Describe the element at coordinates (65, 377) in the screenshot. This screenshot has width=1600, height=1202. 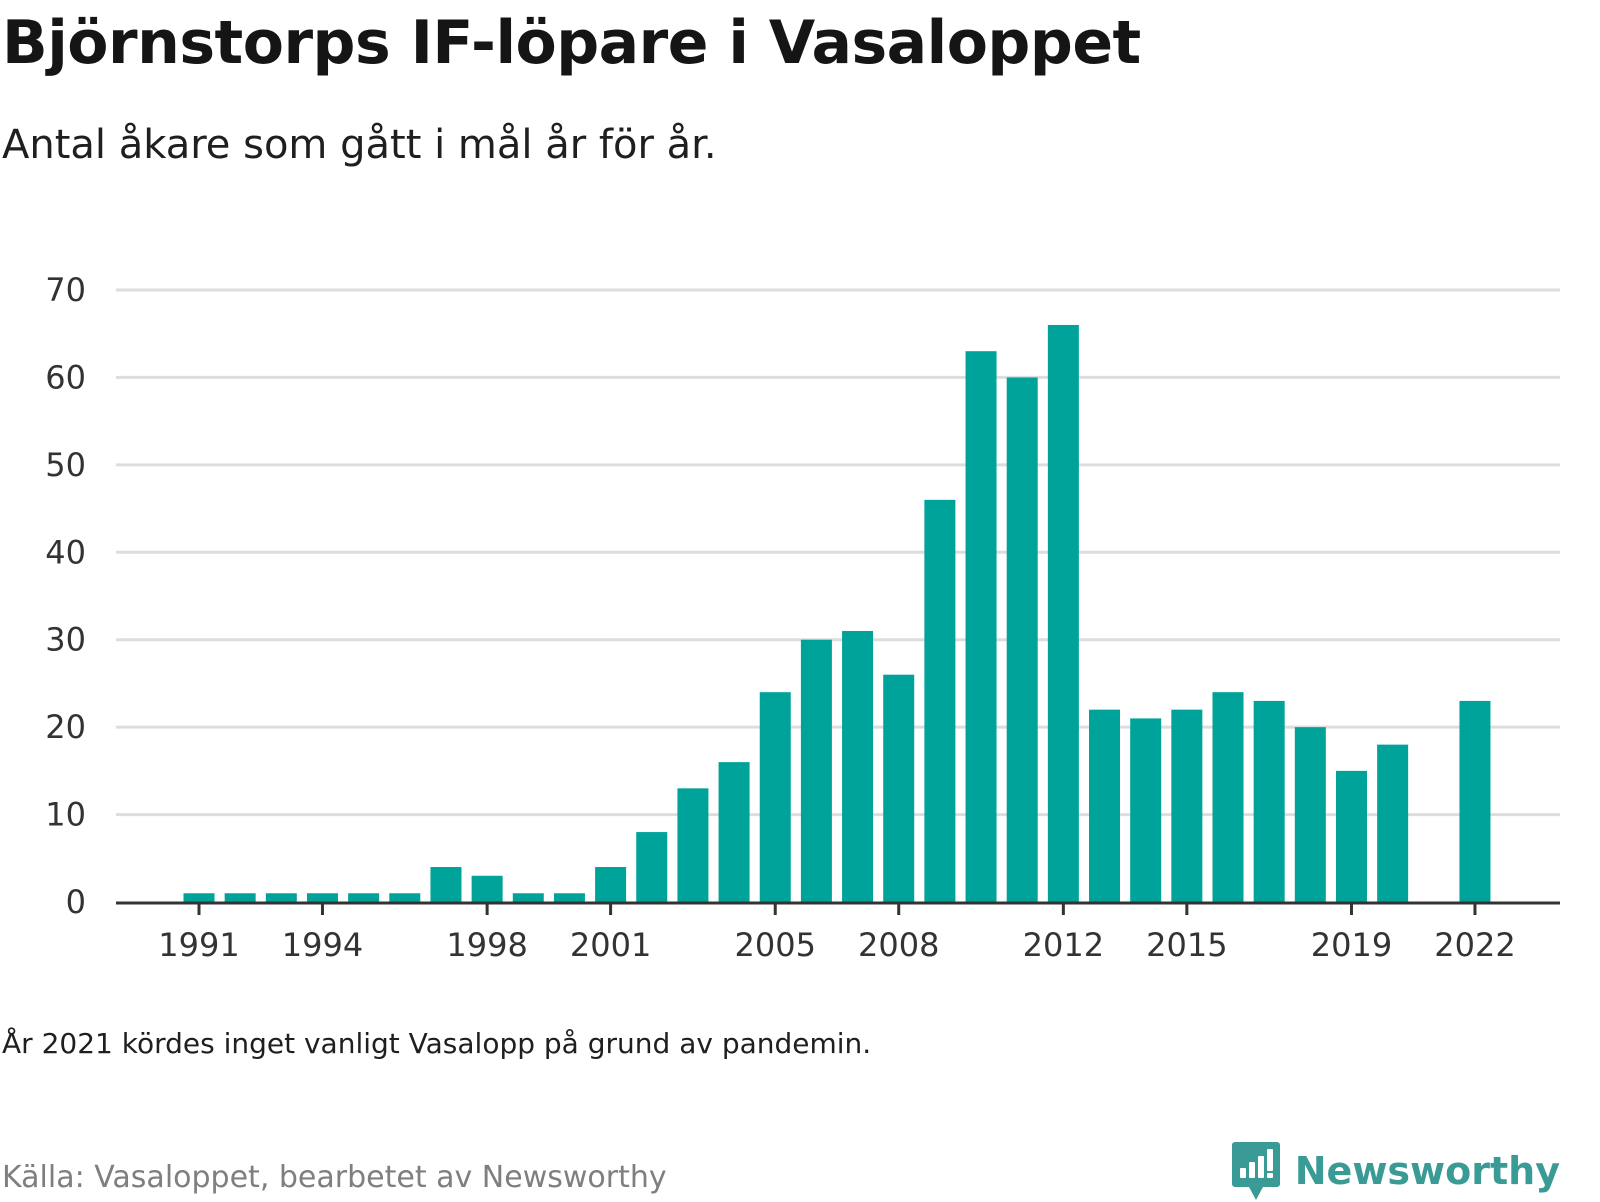
I see `y-tick-label: 60` at that location.